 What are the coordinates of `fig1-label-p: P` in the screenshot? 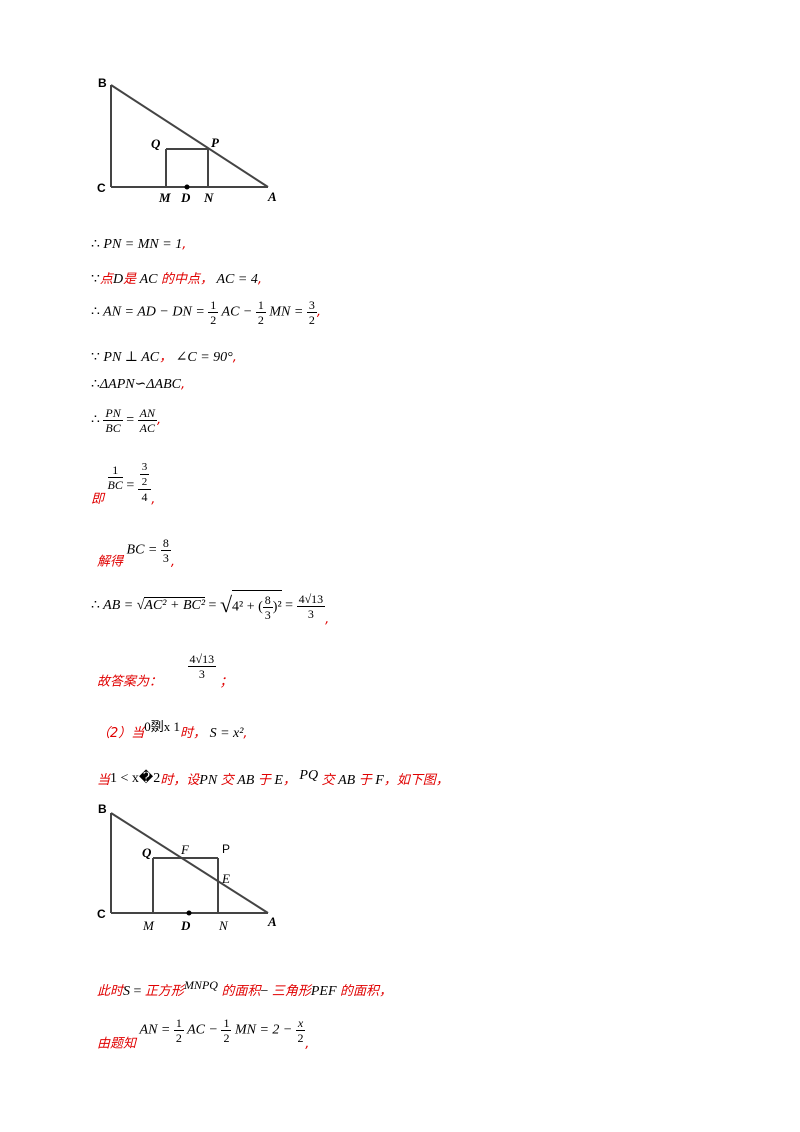 It's located at (215, 142).